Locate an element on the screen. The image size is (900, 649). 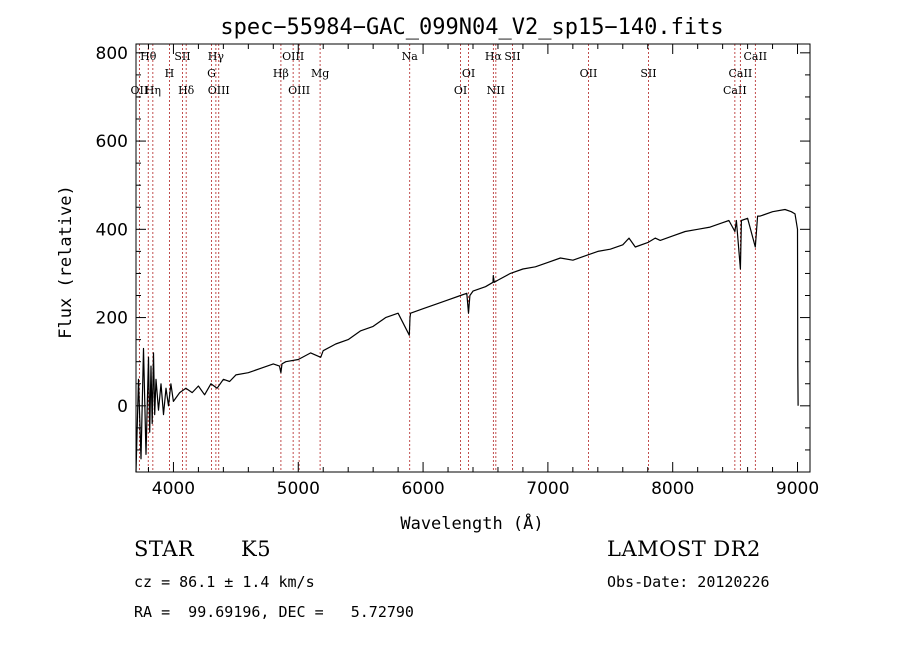
x-tick-label: 5000 is located at coordinates (298, 489).